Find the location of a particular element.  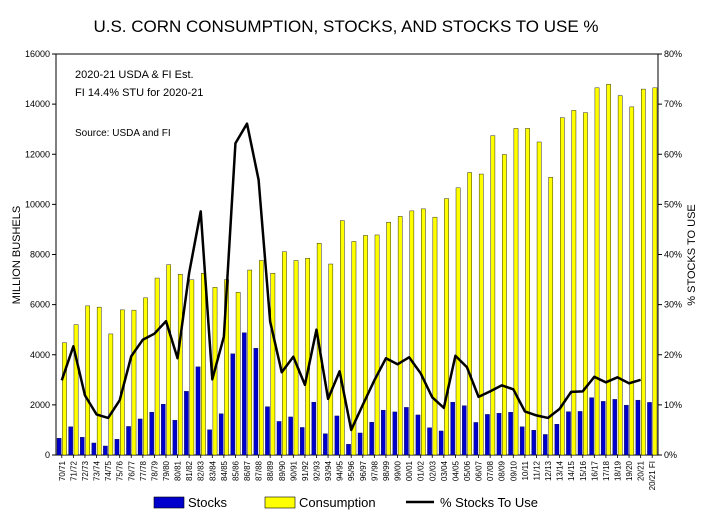

x-tick-label: 17/18 is located at coordinates (606, 470).